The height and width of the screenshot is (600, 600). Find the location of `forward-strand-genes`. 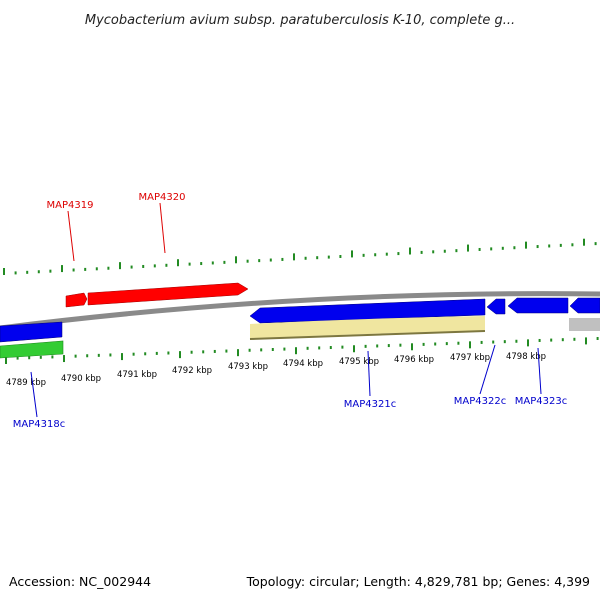

forward-strand-genes is located at coordinates (157, 295).